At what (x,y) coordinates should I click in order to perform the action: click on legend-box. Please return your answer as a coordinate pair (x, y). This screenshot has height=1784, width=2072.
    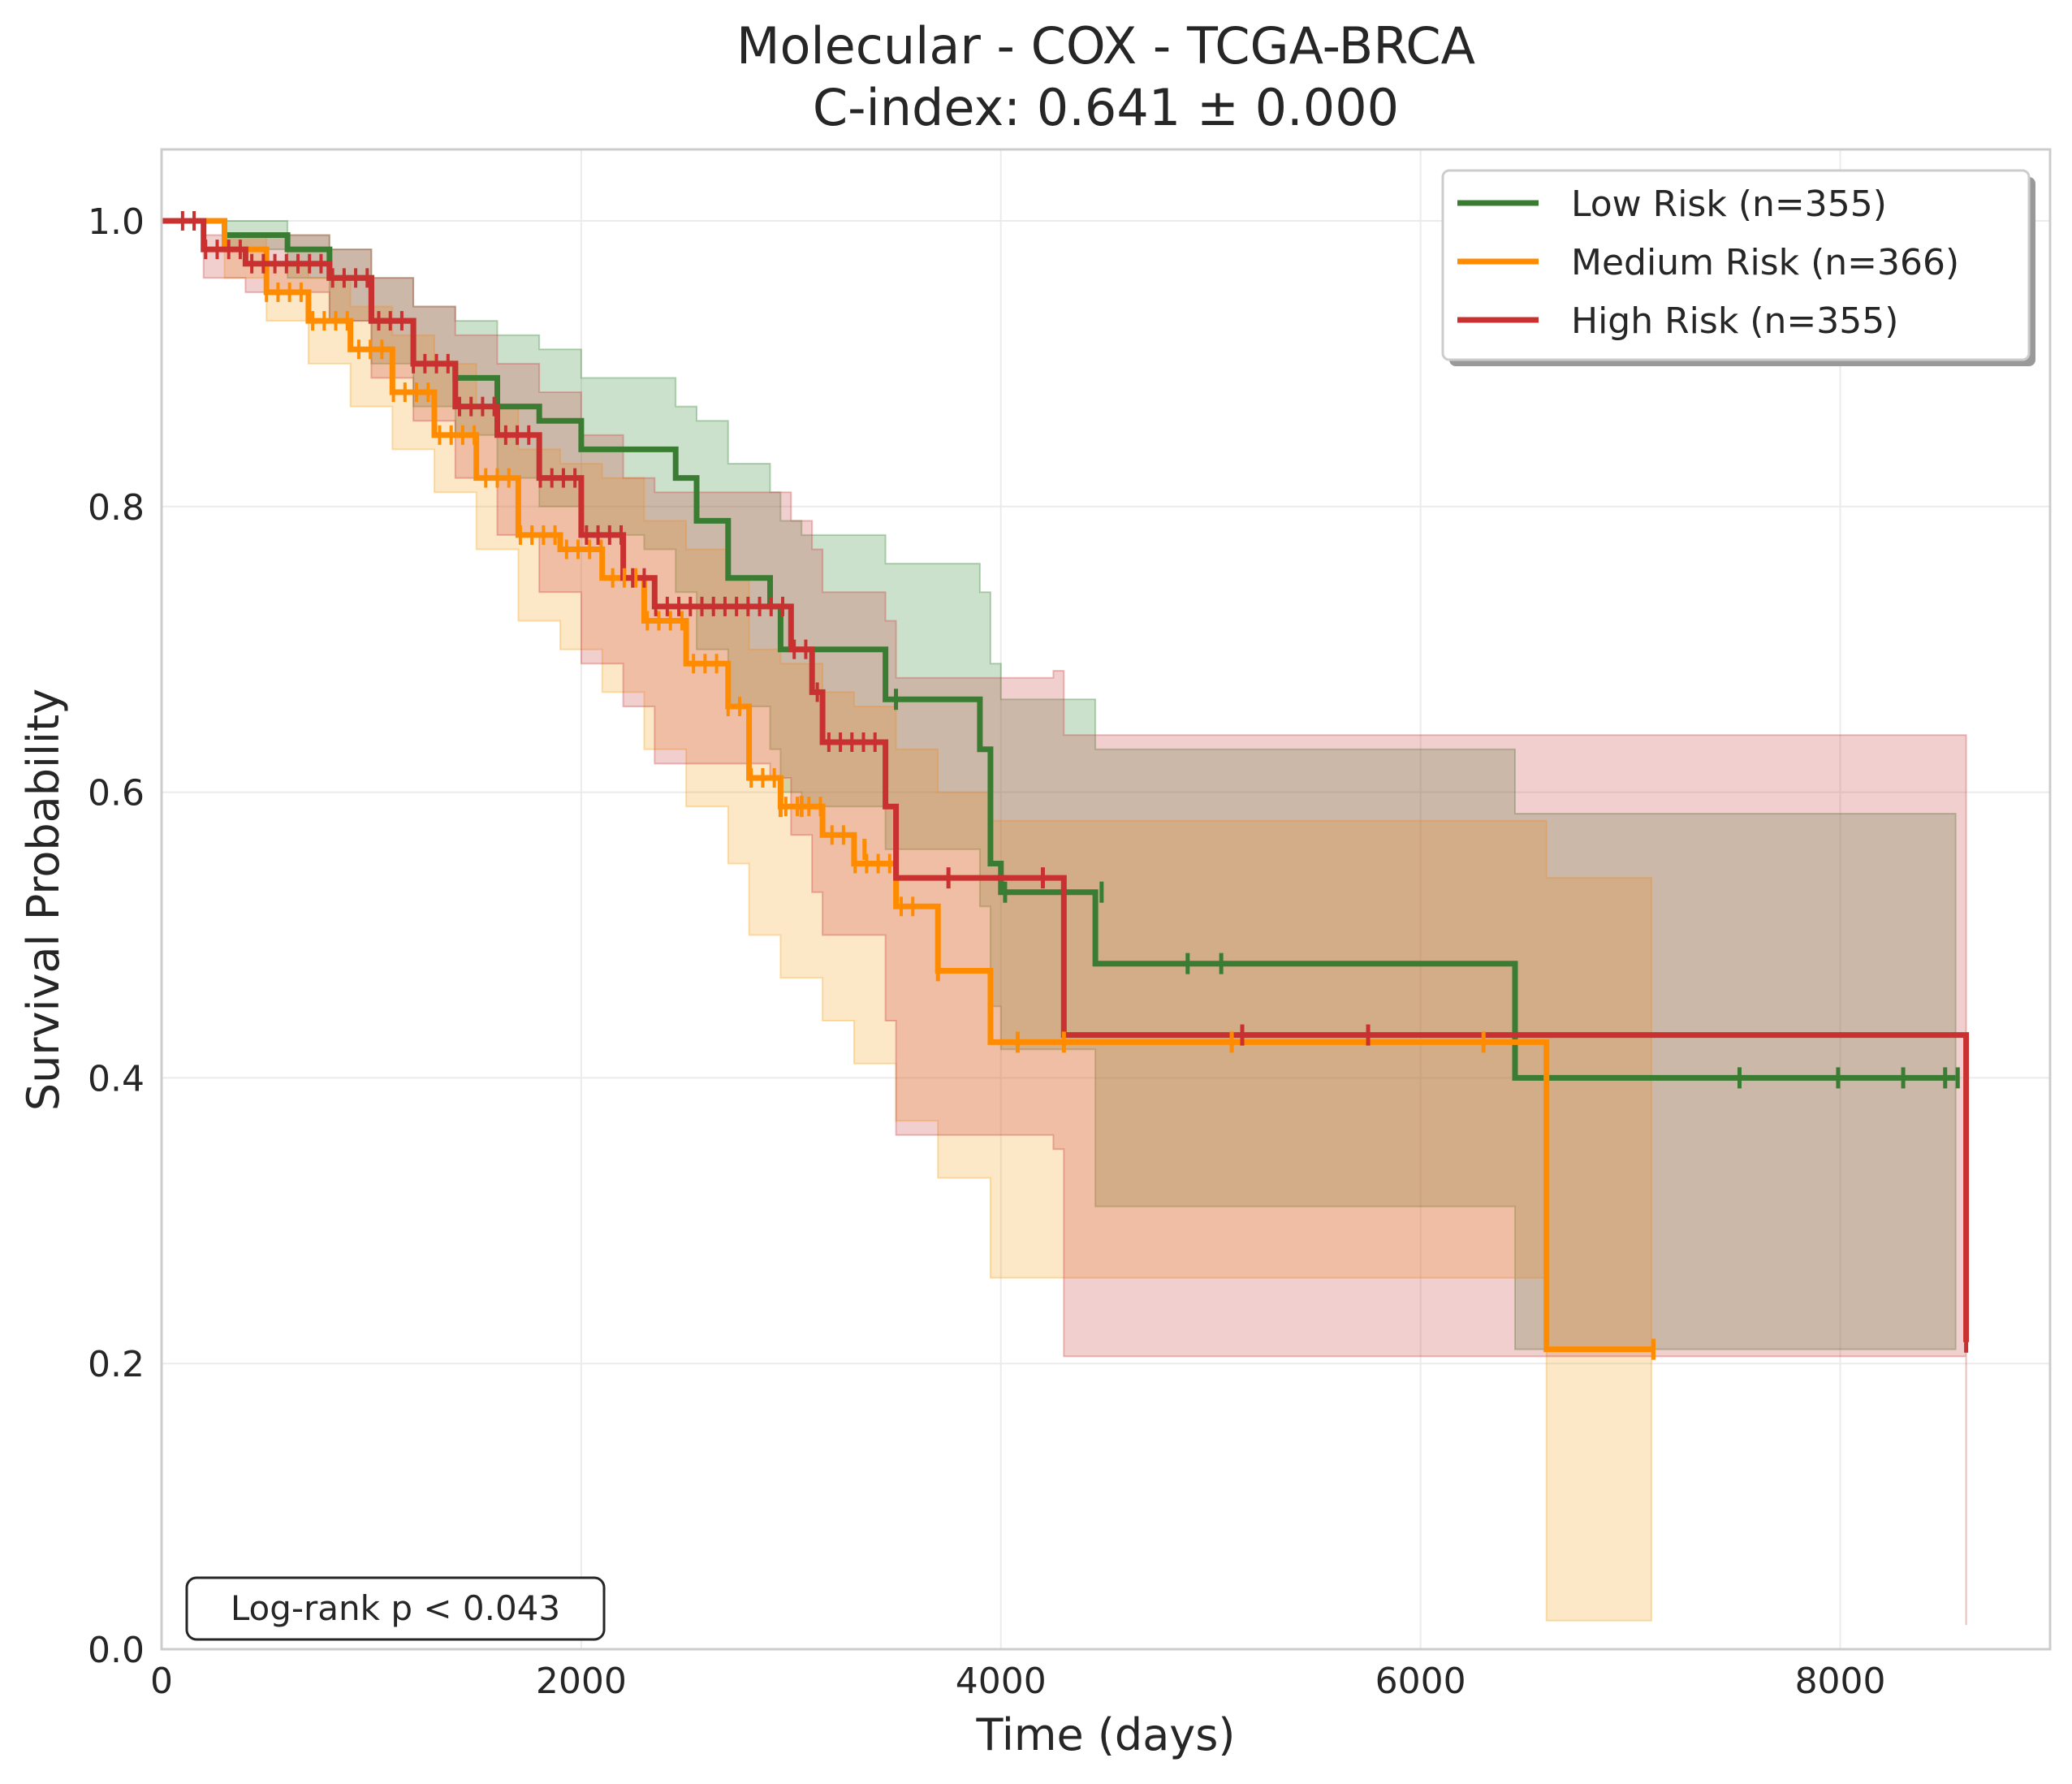
    Looking at the image, I should click on (1736, 265).